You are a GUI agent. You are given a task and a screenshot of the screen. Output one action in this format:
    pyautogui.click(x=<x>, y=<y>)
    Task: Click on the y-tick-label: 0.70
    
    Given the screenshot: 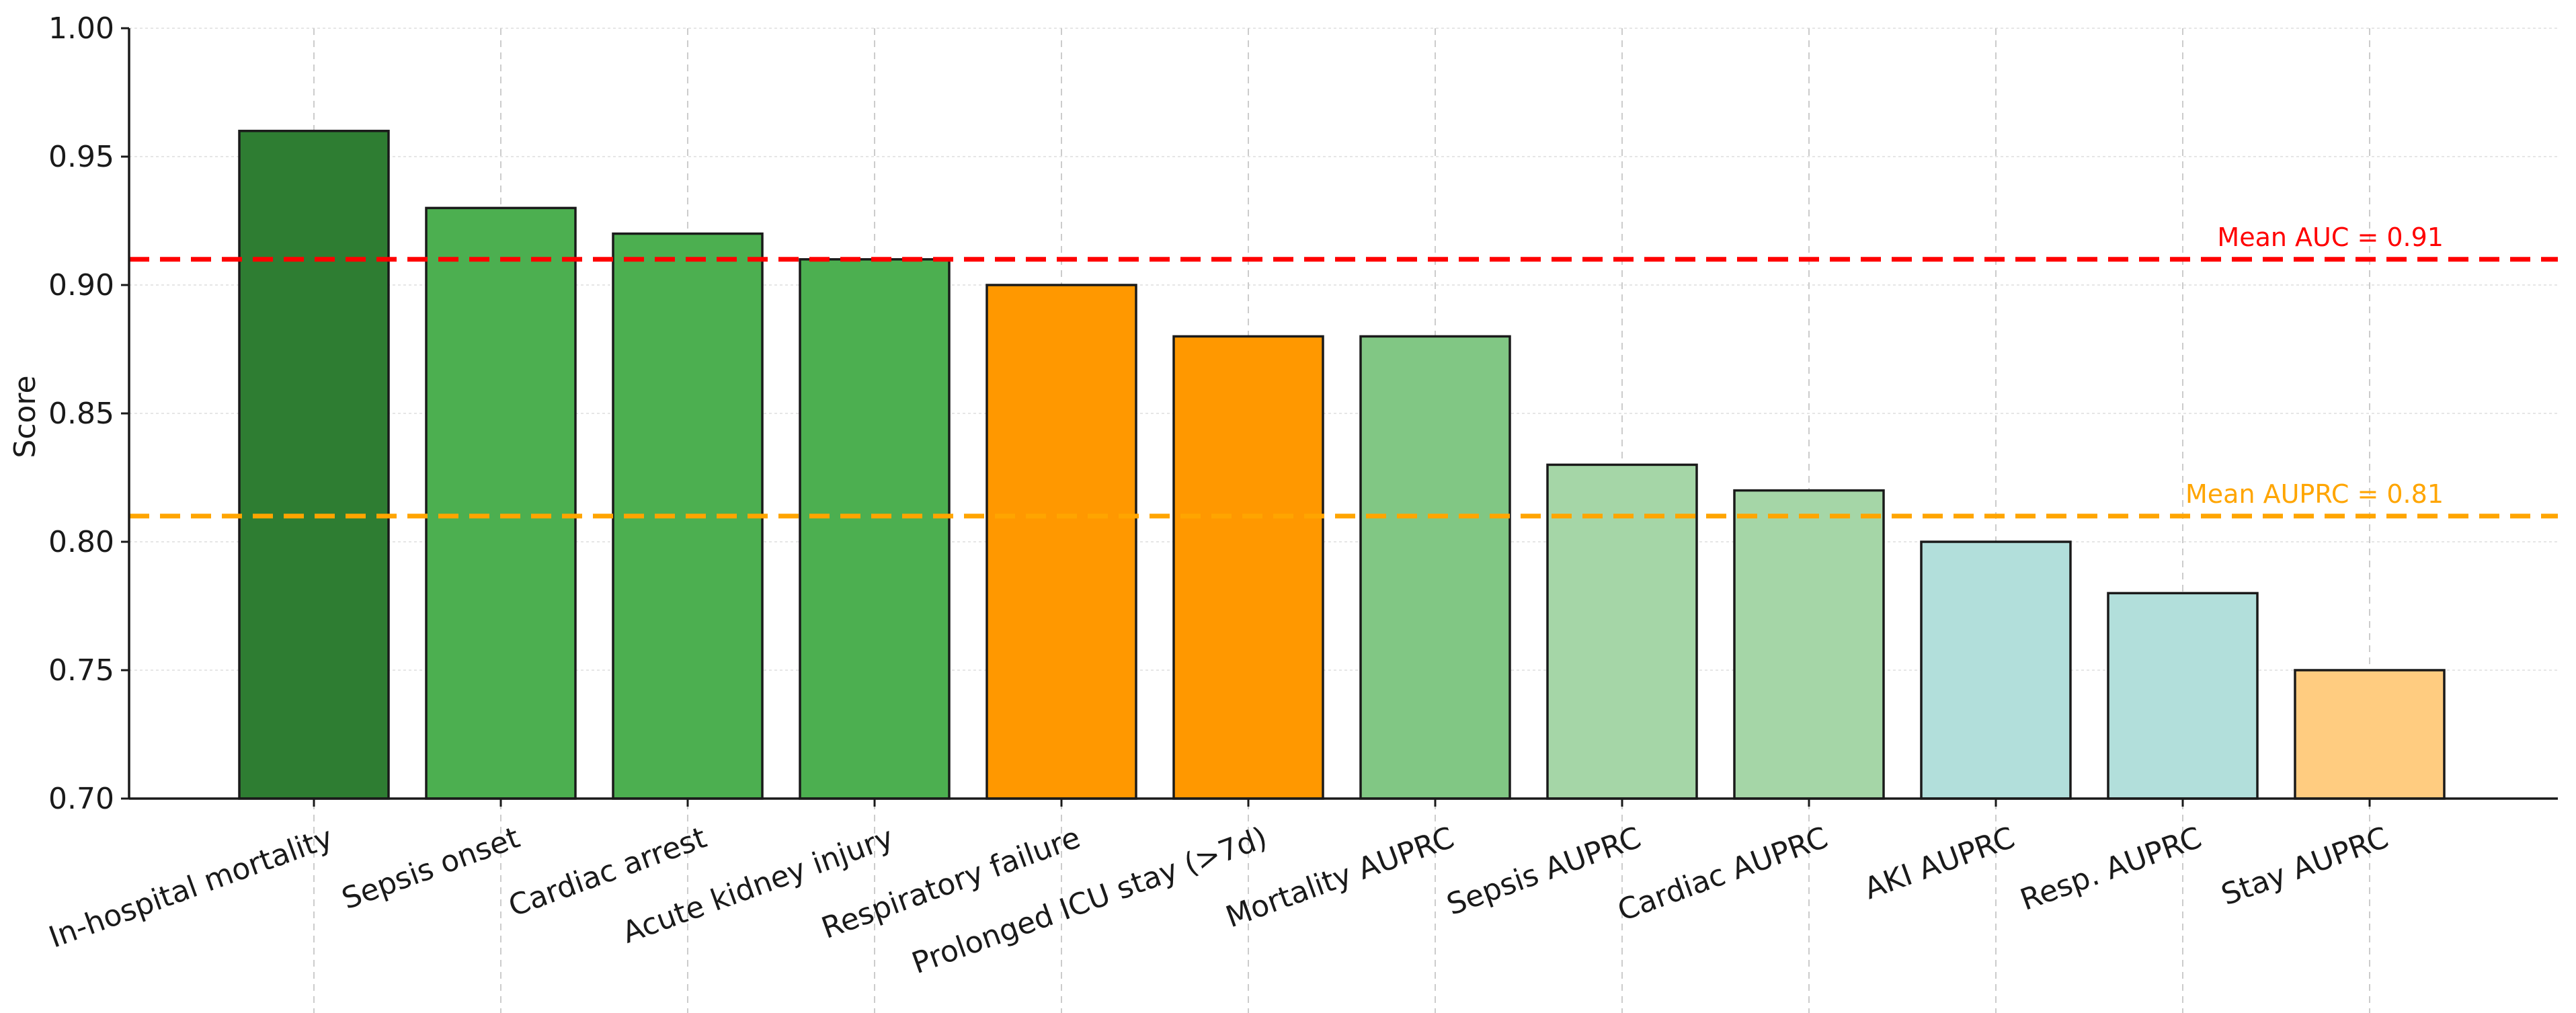 What is the action you would take?
    pyautogui.click(x=81, y=799)
    